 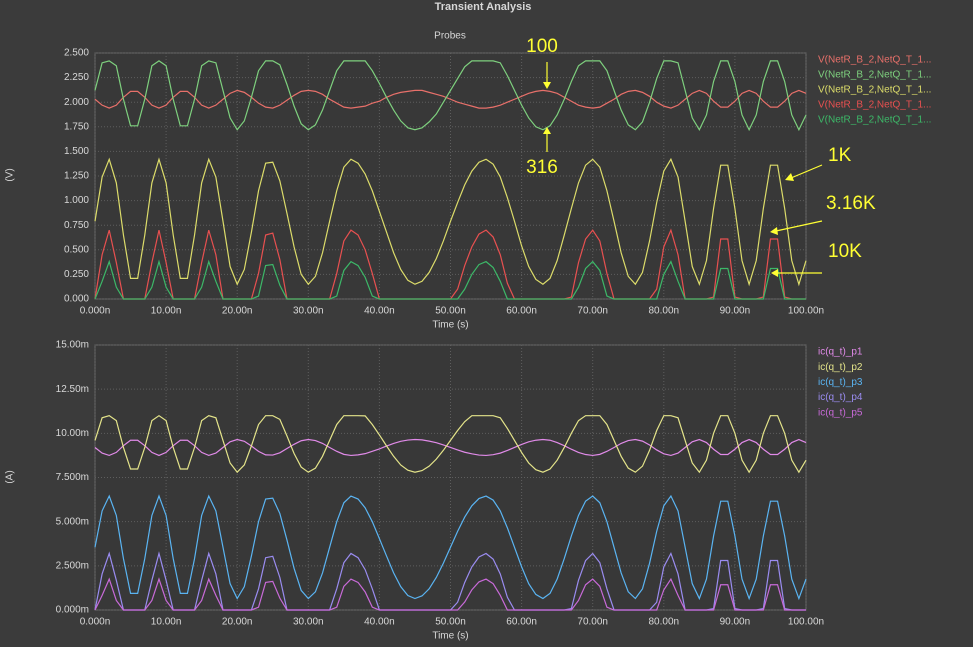 I want to click on y-tick-label: 2.500, so click(x=76, y=53).